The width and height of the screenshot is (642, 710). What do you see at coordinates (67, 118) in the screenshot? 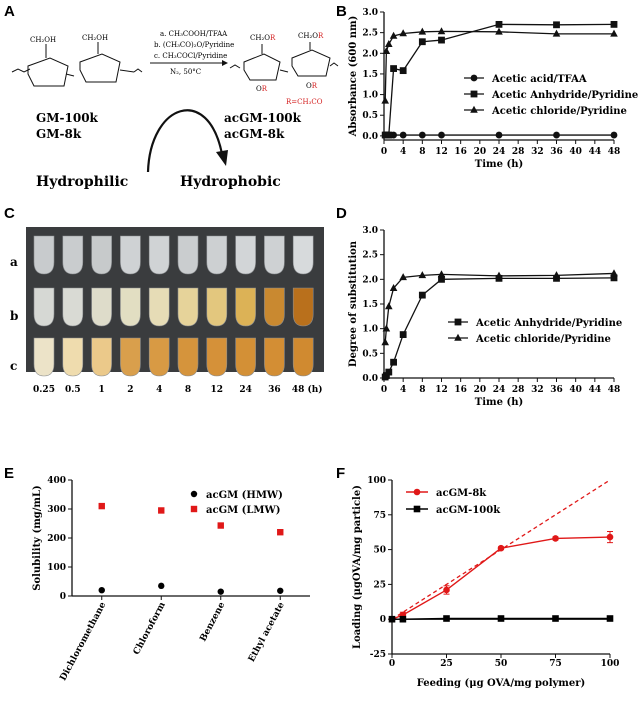
I see `gm-100k-label: GM-100k` at bounding box center [67, 118].